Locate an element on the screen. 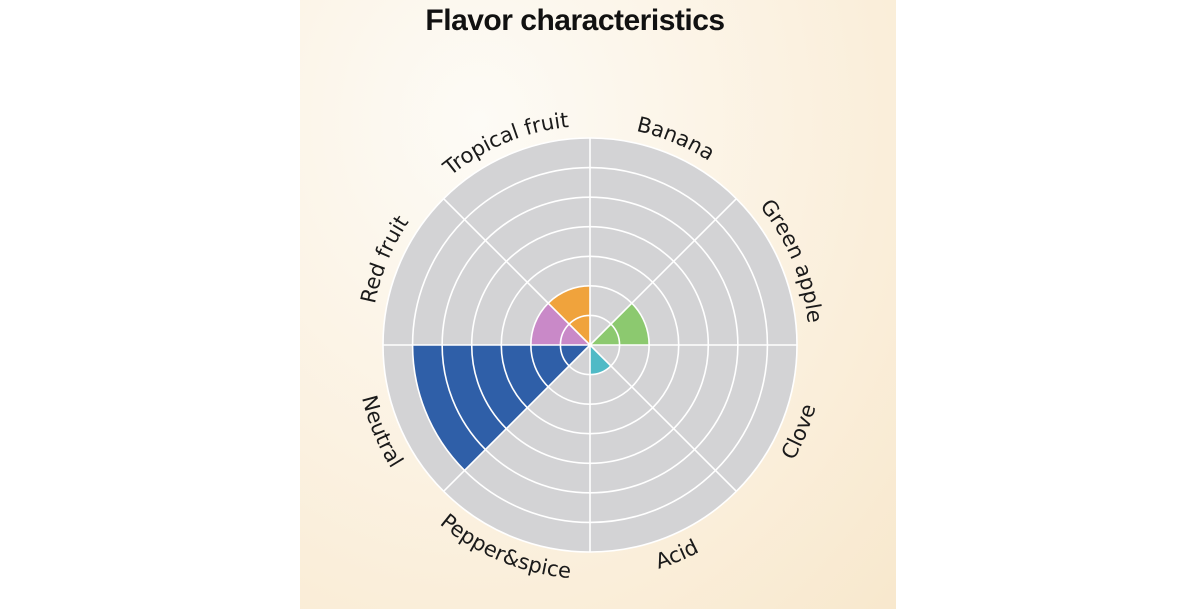  sector-neutral is located at coordinates (501, 408).